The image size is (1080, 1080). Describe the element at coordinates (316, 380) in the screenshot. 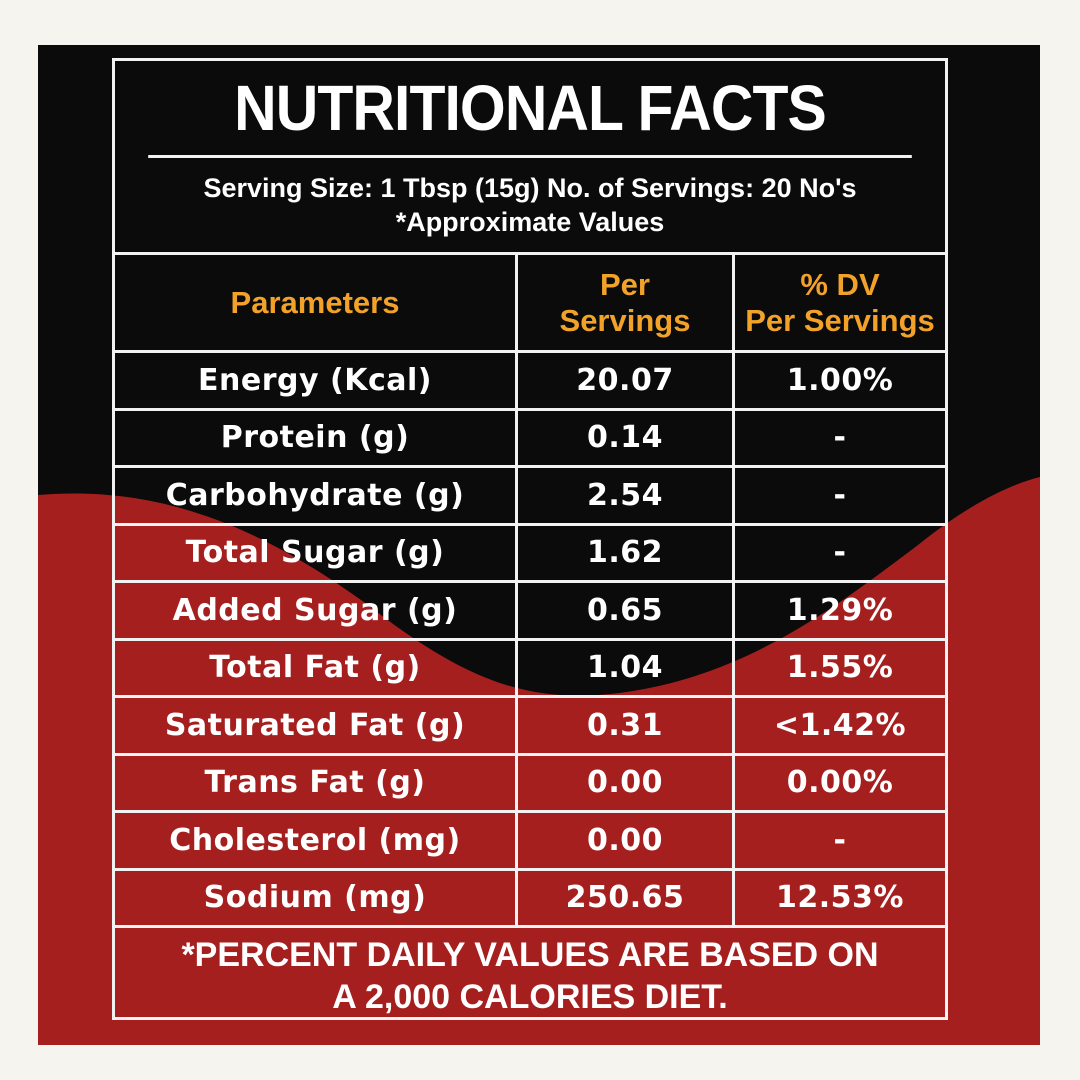

I see `parameter-cell: Energy (Kcal)` at that location.